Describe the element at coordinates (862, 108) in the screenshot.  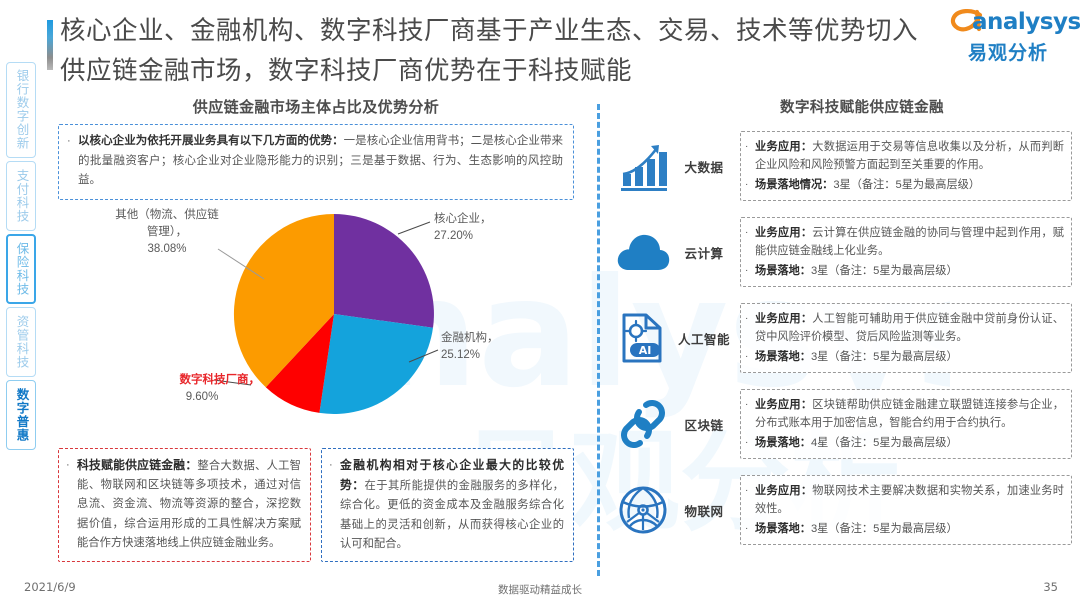
I see `right-panel-title: 数字科技赋能供应链金融` at that location.